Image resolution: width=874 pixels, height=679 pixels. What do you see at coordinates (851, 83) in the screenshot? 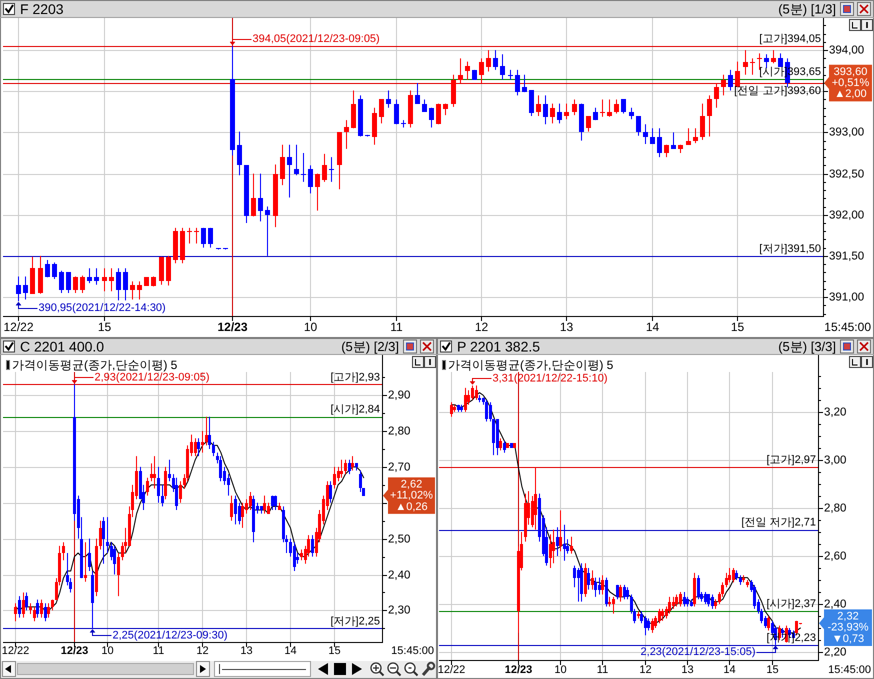
I see `text: 393,60 +0,51% ▲2,00` at bounding box center [851, 83].